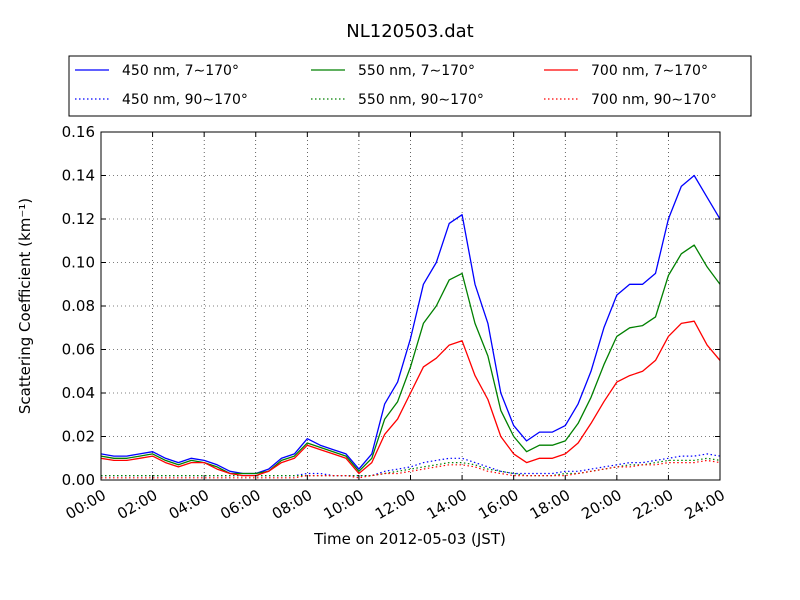 The height and width of the screenshot is (600, 800). I want to click on x-tick-label: 22:00, so click(653, 504).